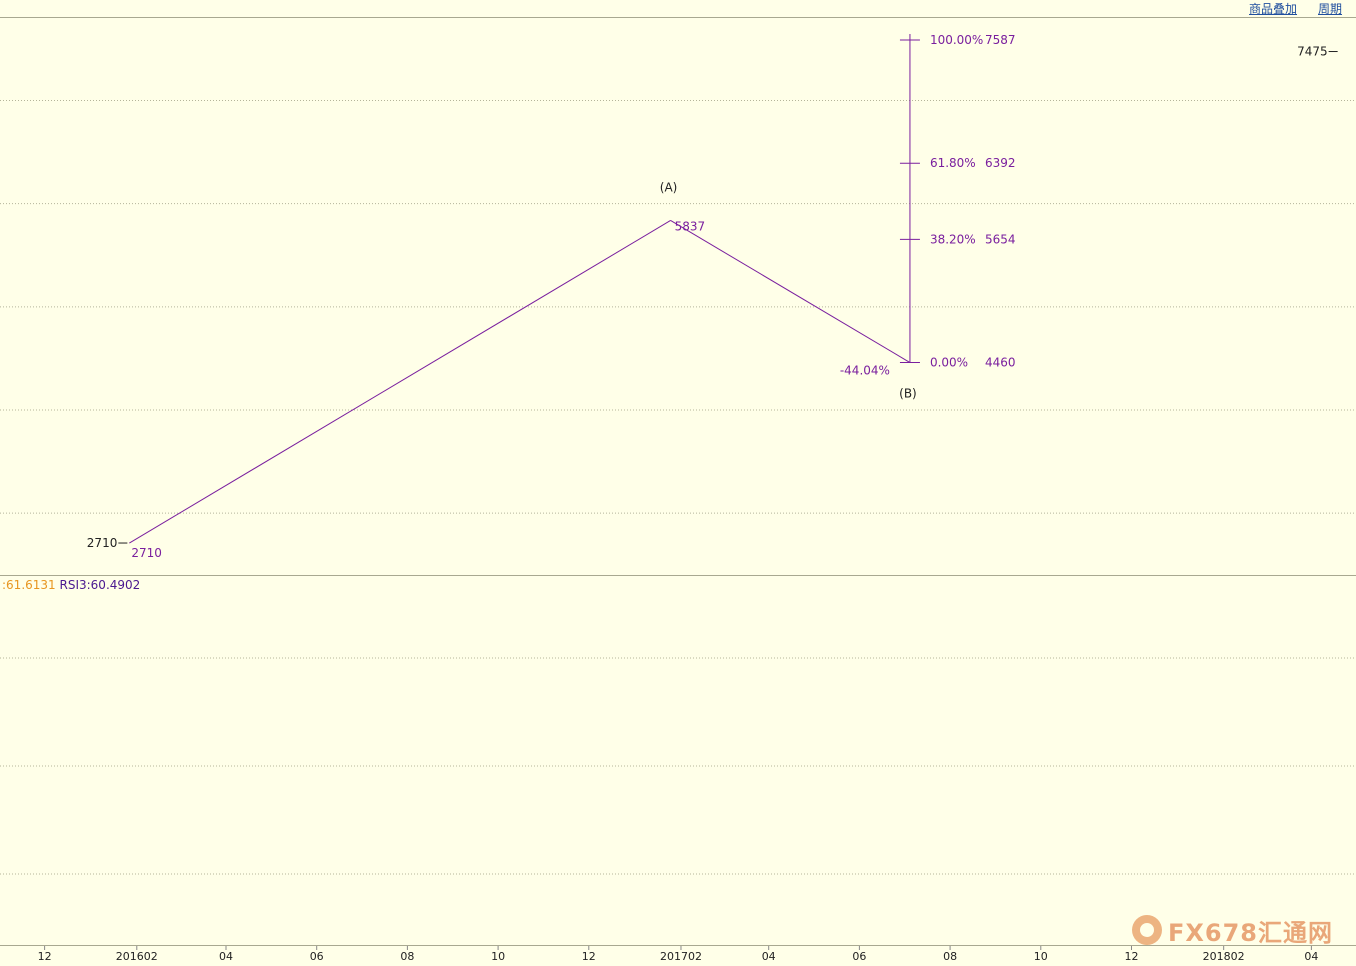  What do you see at coordinates (678, 945) in the screenshot?
I see `axis-divider` at bounding box center [678, 945].